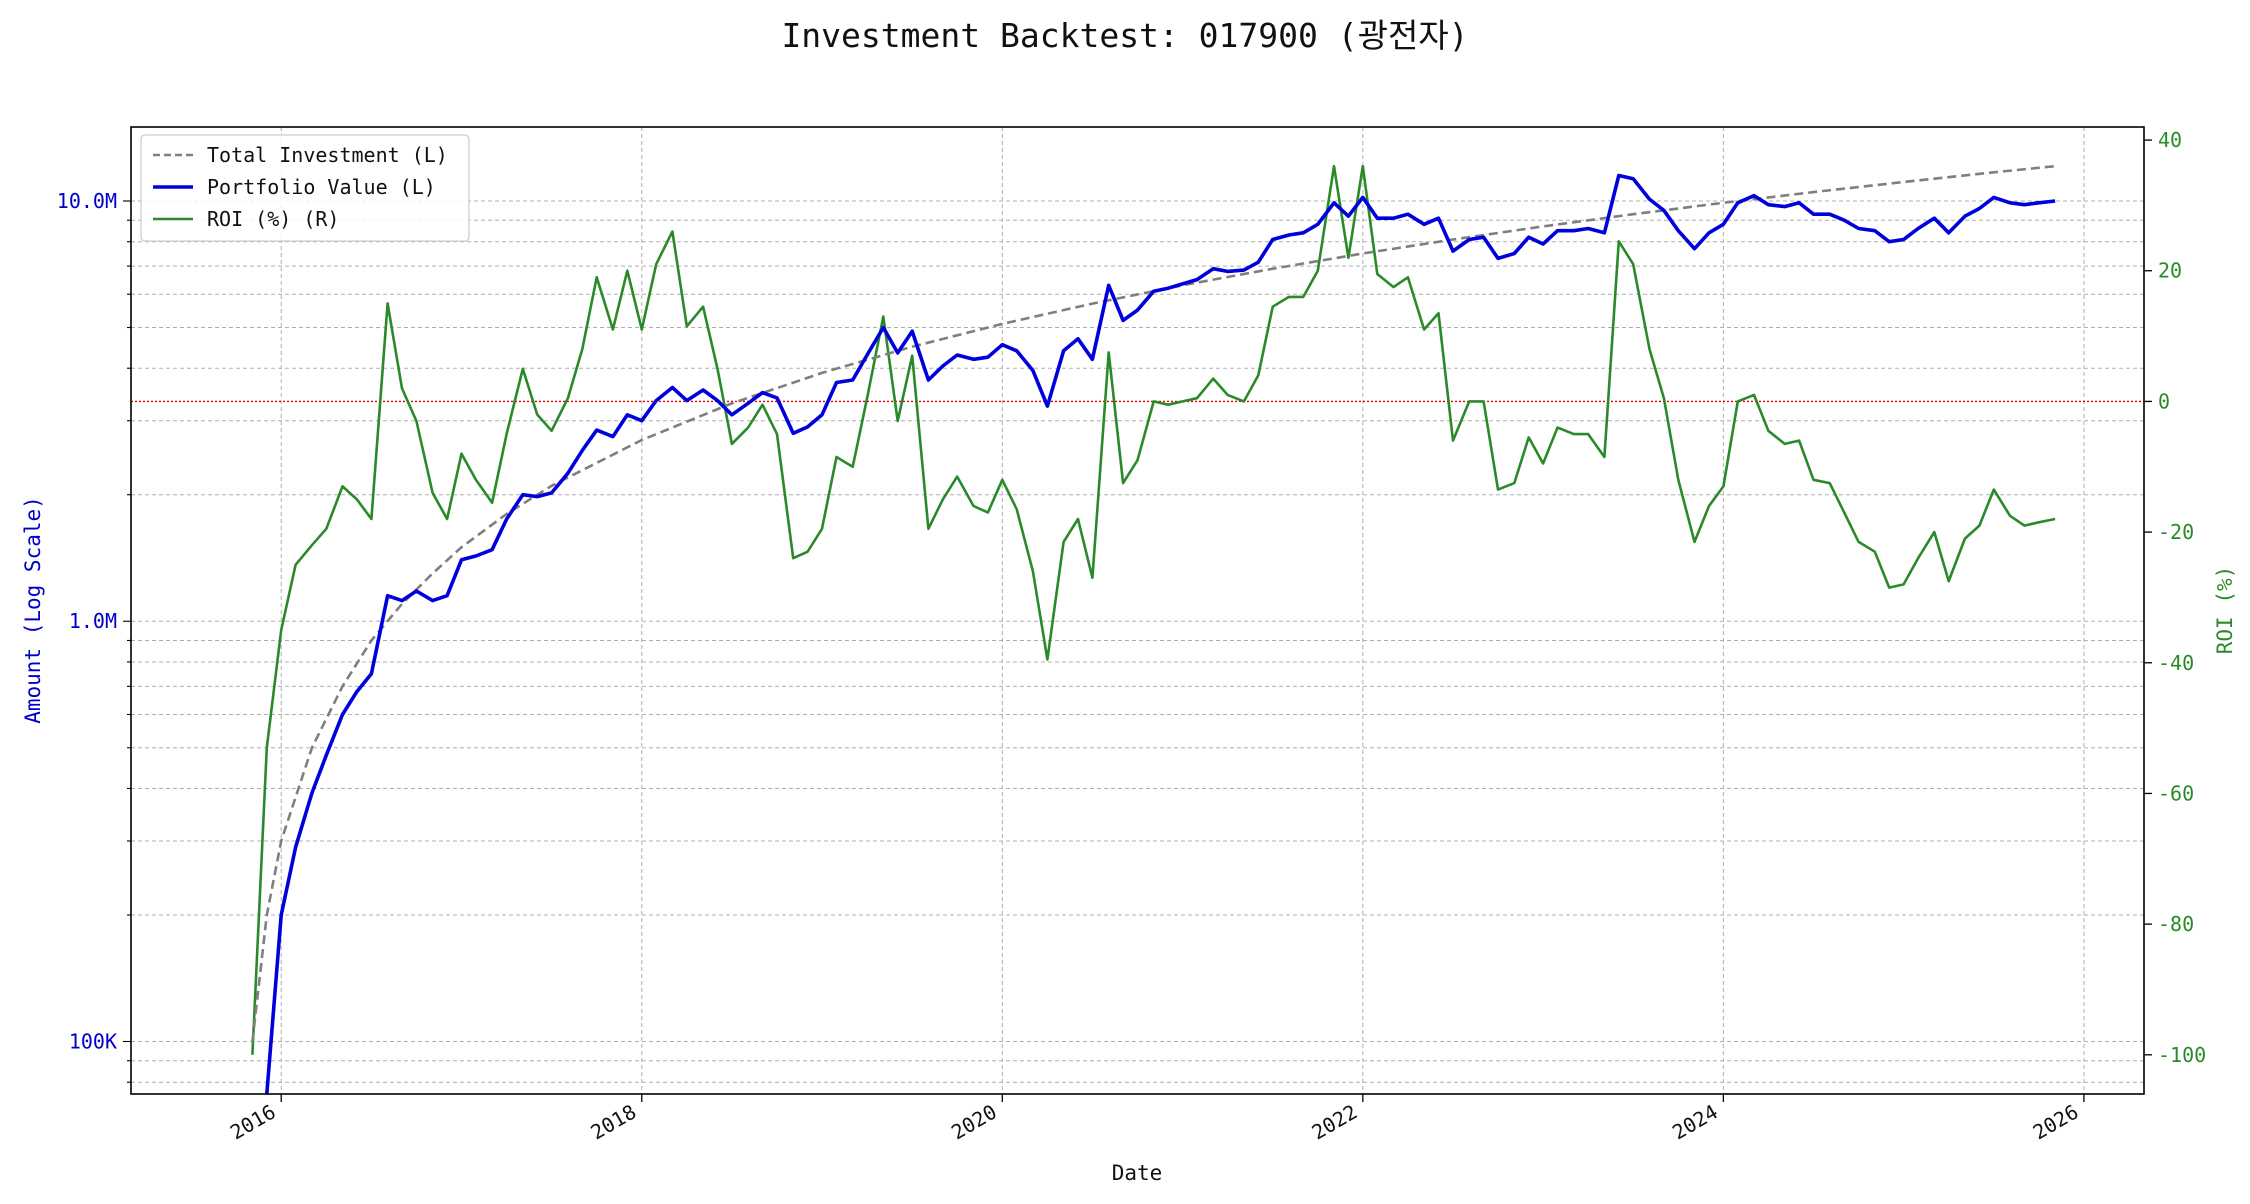  Describe the element at coordinates (1335, 1122) in the screenshot. I see `x-tick-label: 2022` at that location.